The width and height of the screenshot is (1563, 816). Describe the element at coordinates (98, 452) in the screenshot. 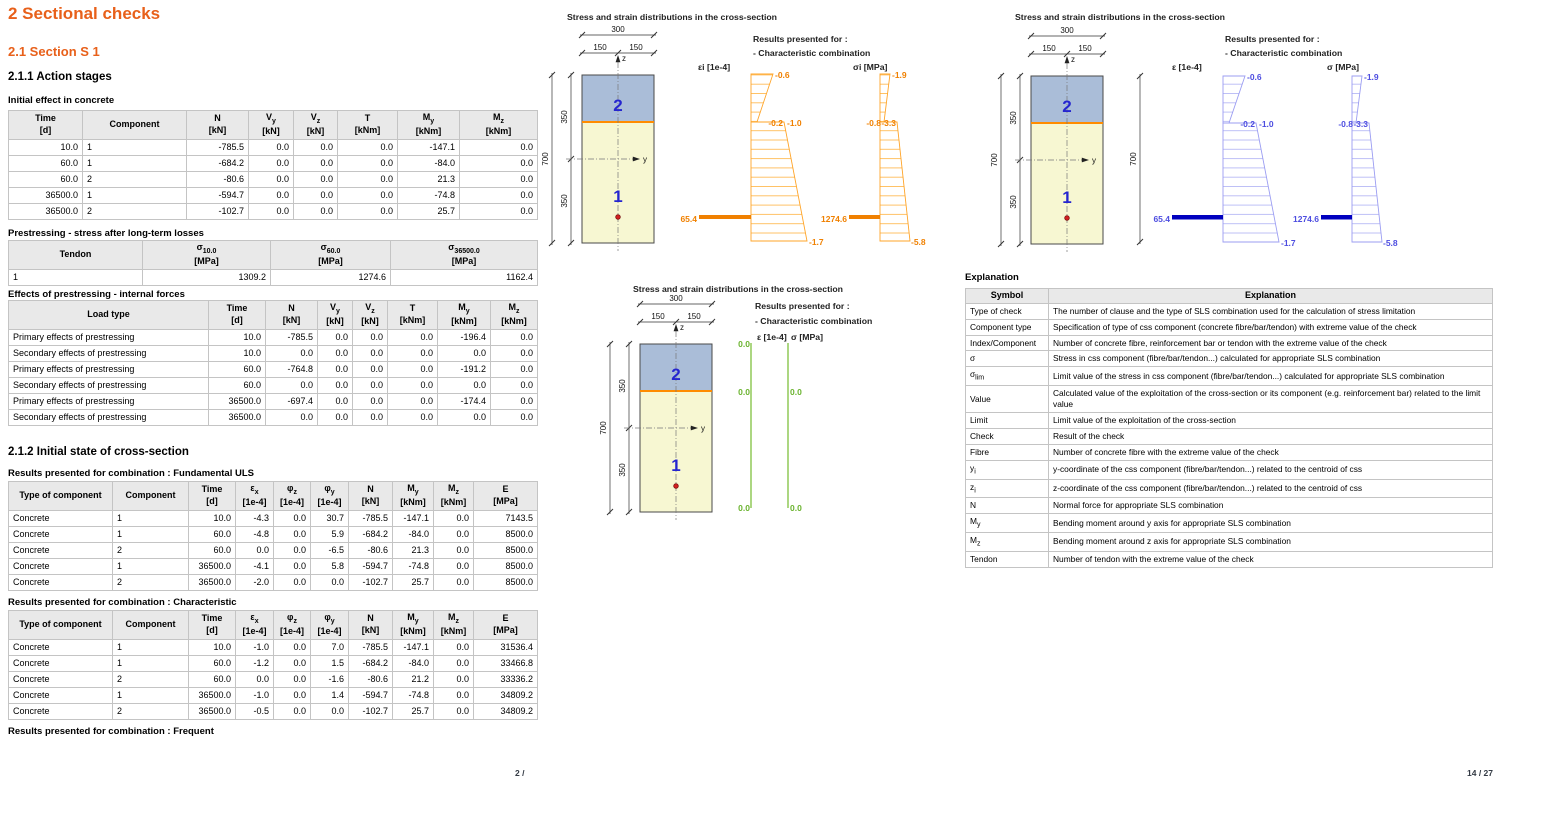

I see `subsection-initial-state: 2.1.2 Initial state of cross-section` at that location.